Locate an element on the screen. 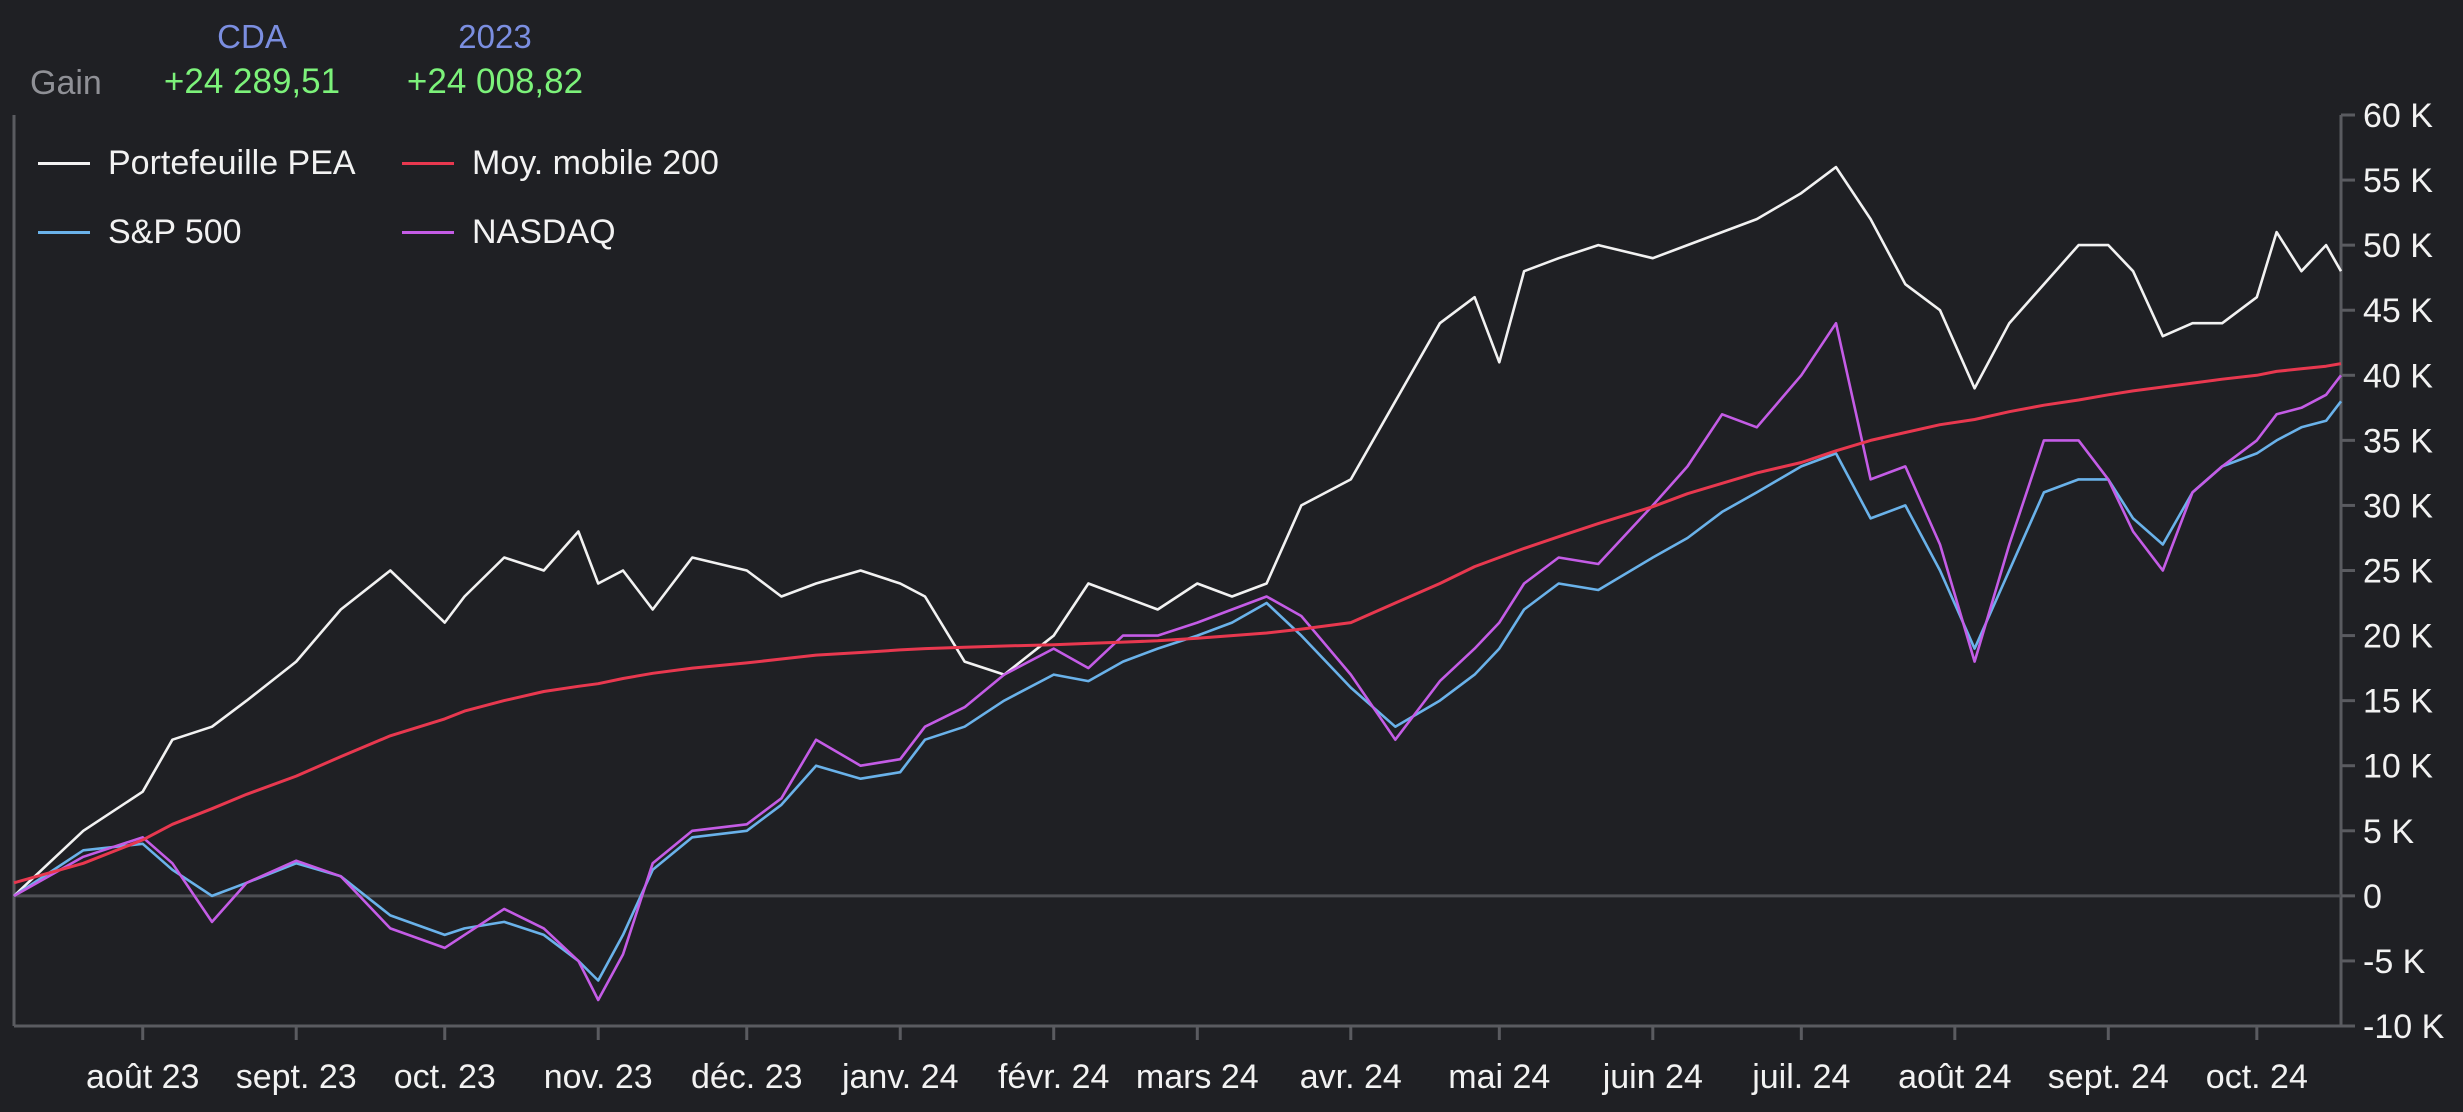 This screenshot has height=1112, width=2463. x-tick-label-10: juin 24 is located at coordinates (1652, 1077).